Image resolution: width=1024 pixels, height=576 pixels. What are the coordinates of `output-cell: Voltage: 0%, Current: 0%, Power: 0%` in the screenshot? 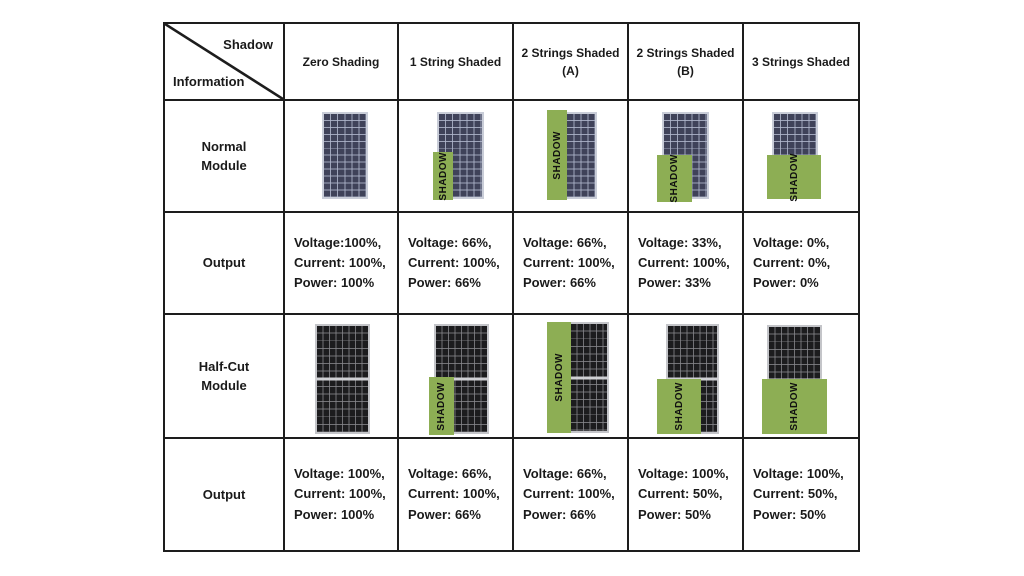 It's located at (801, 263).